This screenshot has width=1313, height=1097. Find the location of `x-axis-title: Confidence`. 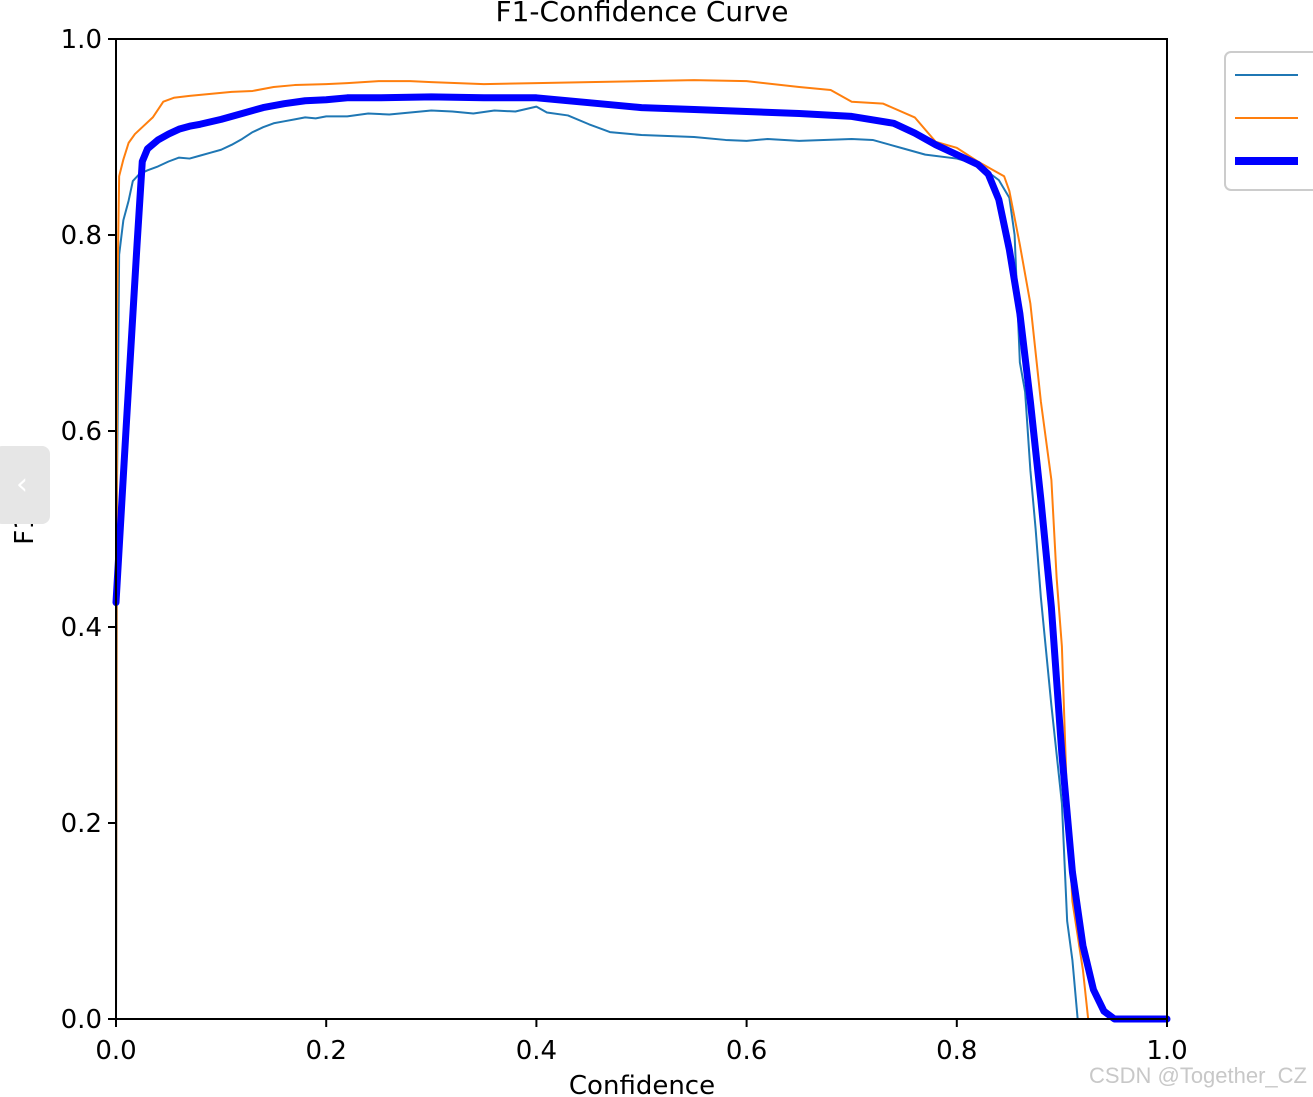

x-axis-title: Confidence is located at coordinates (642, 1084).